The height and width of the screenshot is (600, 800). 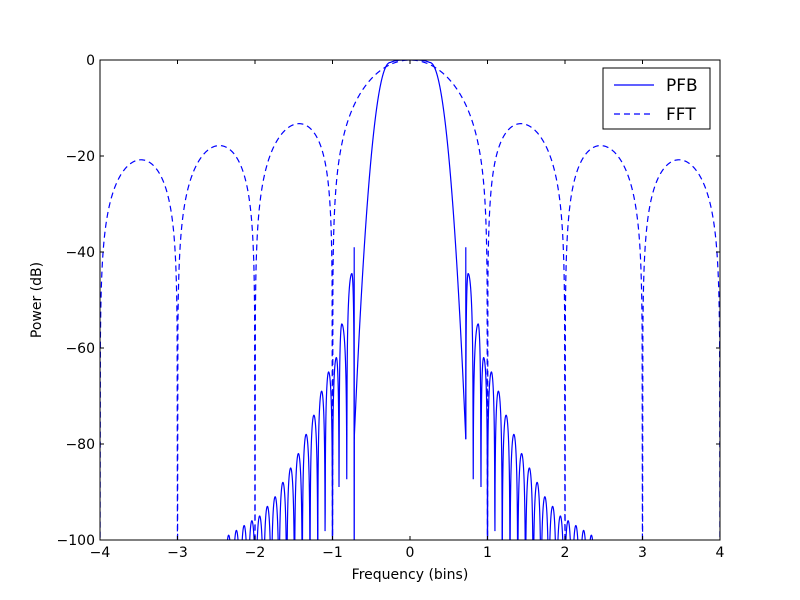 What do you see at coordinates (177, 553) in the screenshot?
I see `x-tick-label: −3` at bounding box center [177, 553].